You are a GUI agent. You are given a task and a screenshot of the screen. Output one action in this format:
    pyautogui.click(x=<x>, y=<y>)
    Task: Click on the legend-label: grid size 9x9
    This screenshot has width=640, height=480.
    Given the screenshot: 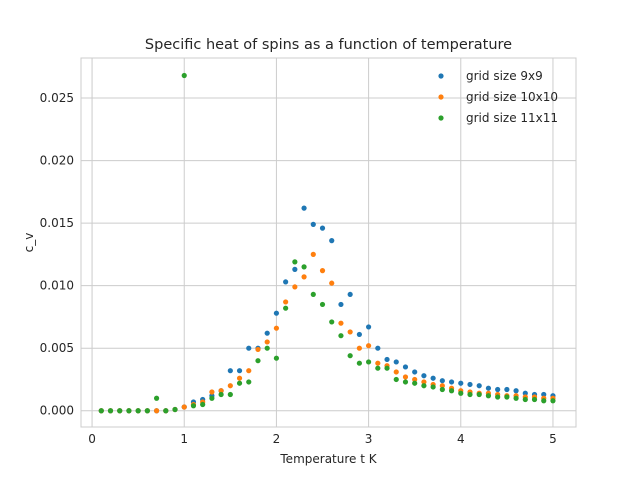 What is the action you would take?
    pyautogui.click(x=504, y=76)
    